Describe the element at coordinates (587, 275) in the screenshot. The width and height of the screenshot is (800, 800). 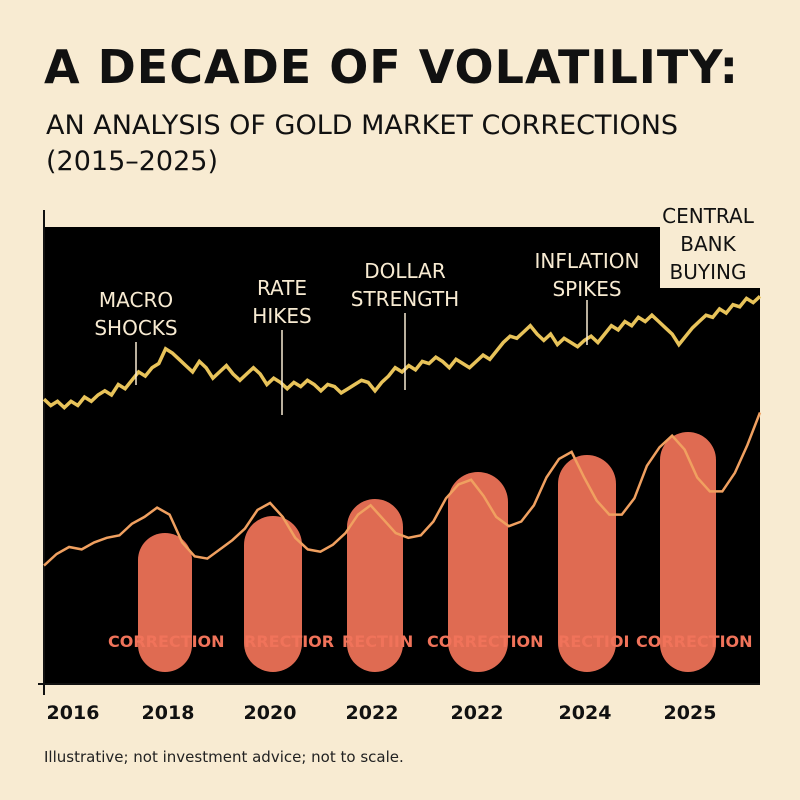
I see `annotation-label: INFLATION SPIKES` at that location.